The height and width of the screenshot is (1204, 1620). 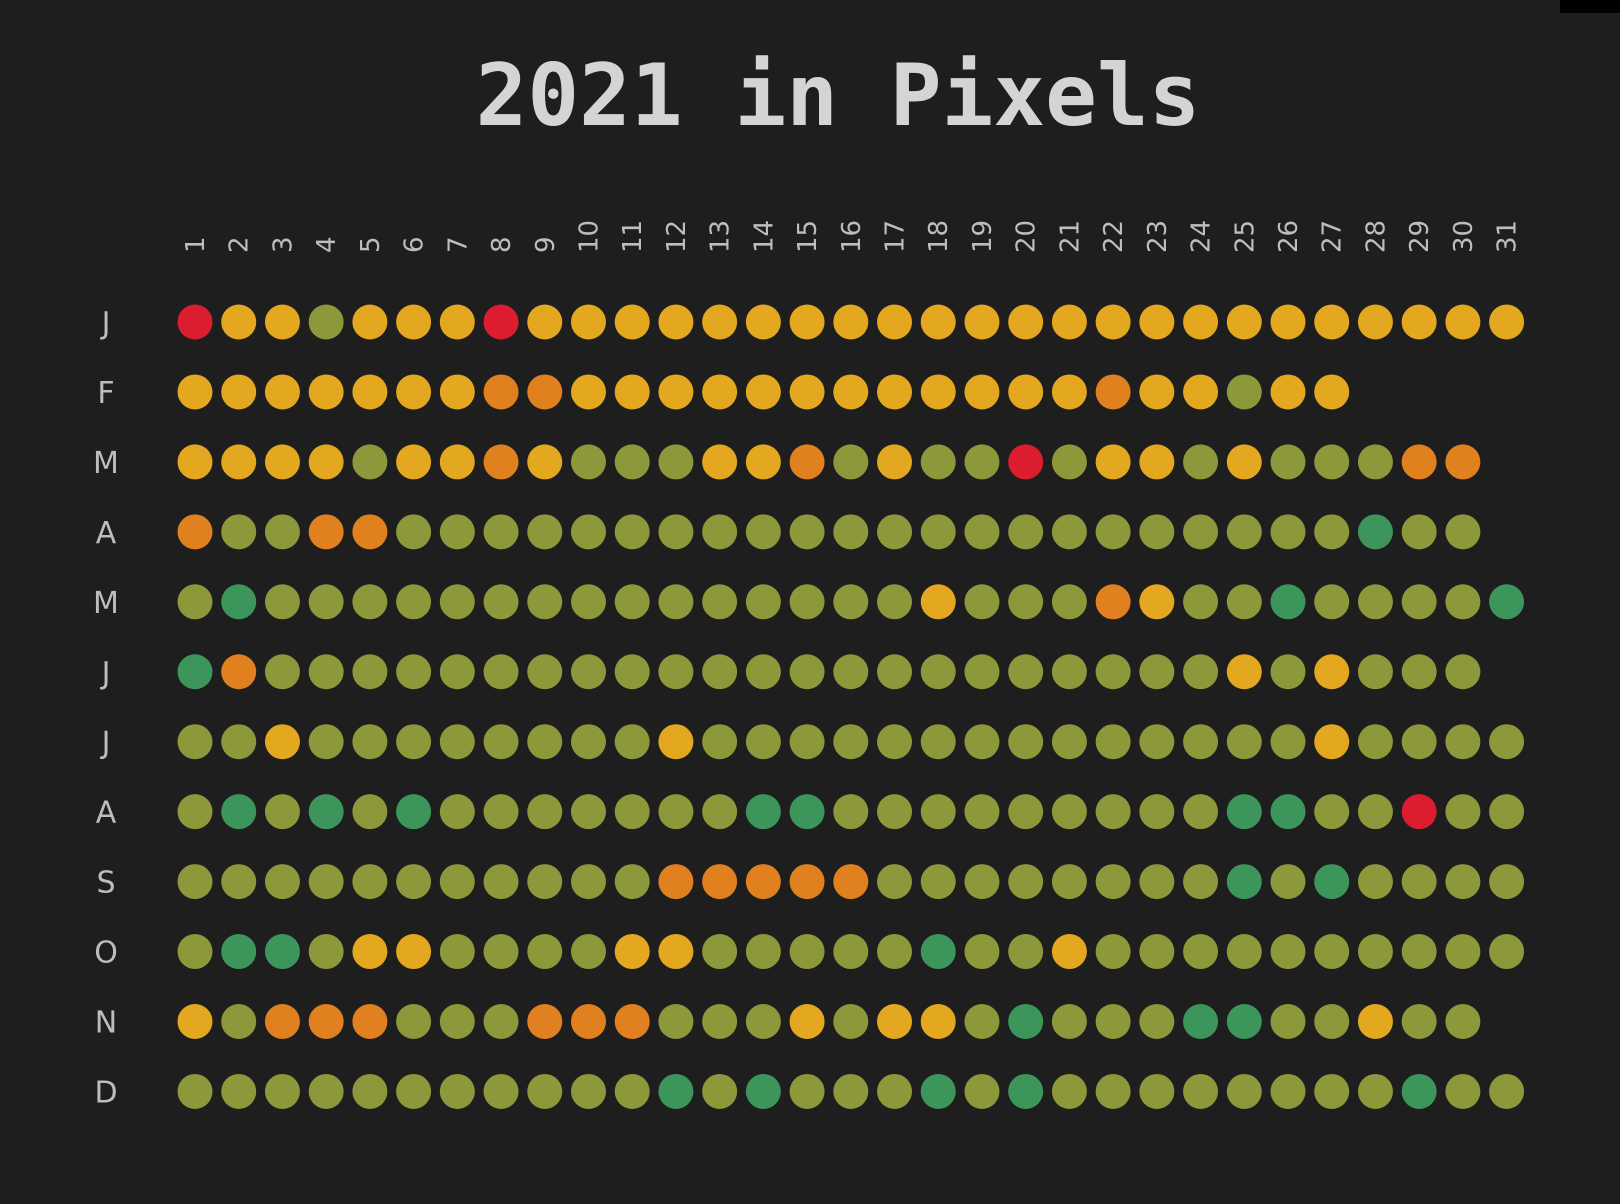 I want to click on day-label: 12, so click(x=677, y=236).